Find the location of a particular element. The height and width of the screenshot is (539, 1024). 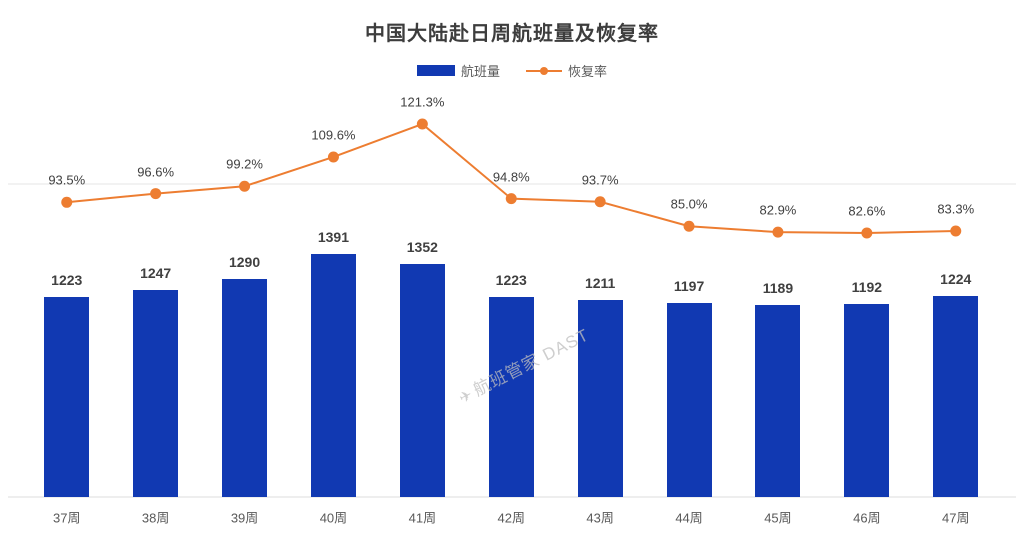

bar-swatch-icon is located at coordinates (435, 70).